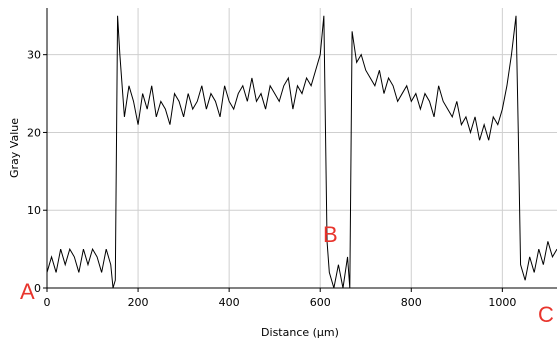  Describe the element at coordinates (37, 288) in the screenshot. I see `y-tick-label: 0` at that location.